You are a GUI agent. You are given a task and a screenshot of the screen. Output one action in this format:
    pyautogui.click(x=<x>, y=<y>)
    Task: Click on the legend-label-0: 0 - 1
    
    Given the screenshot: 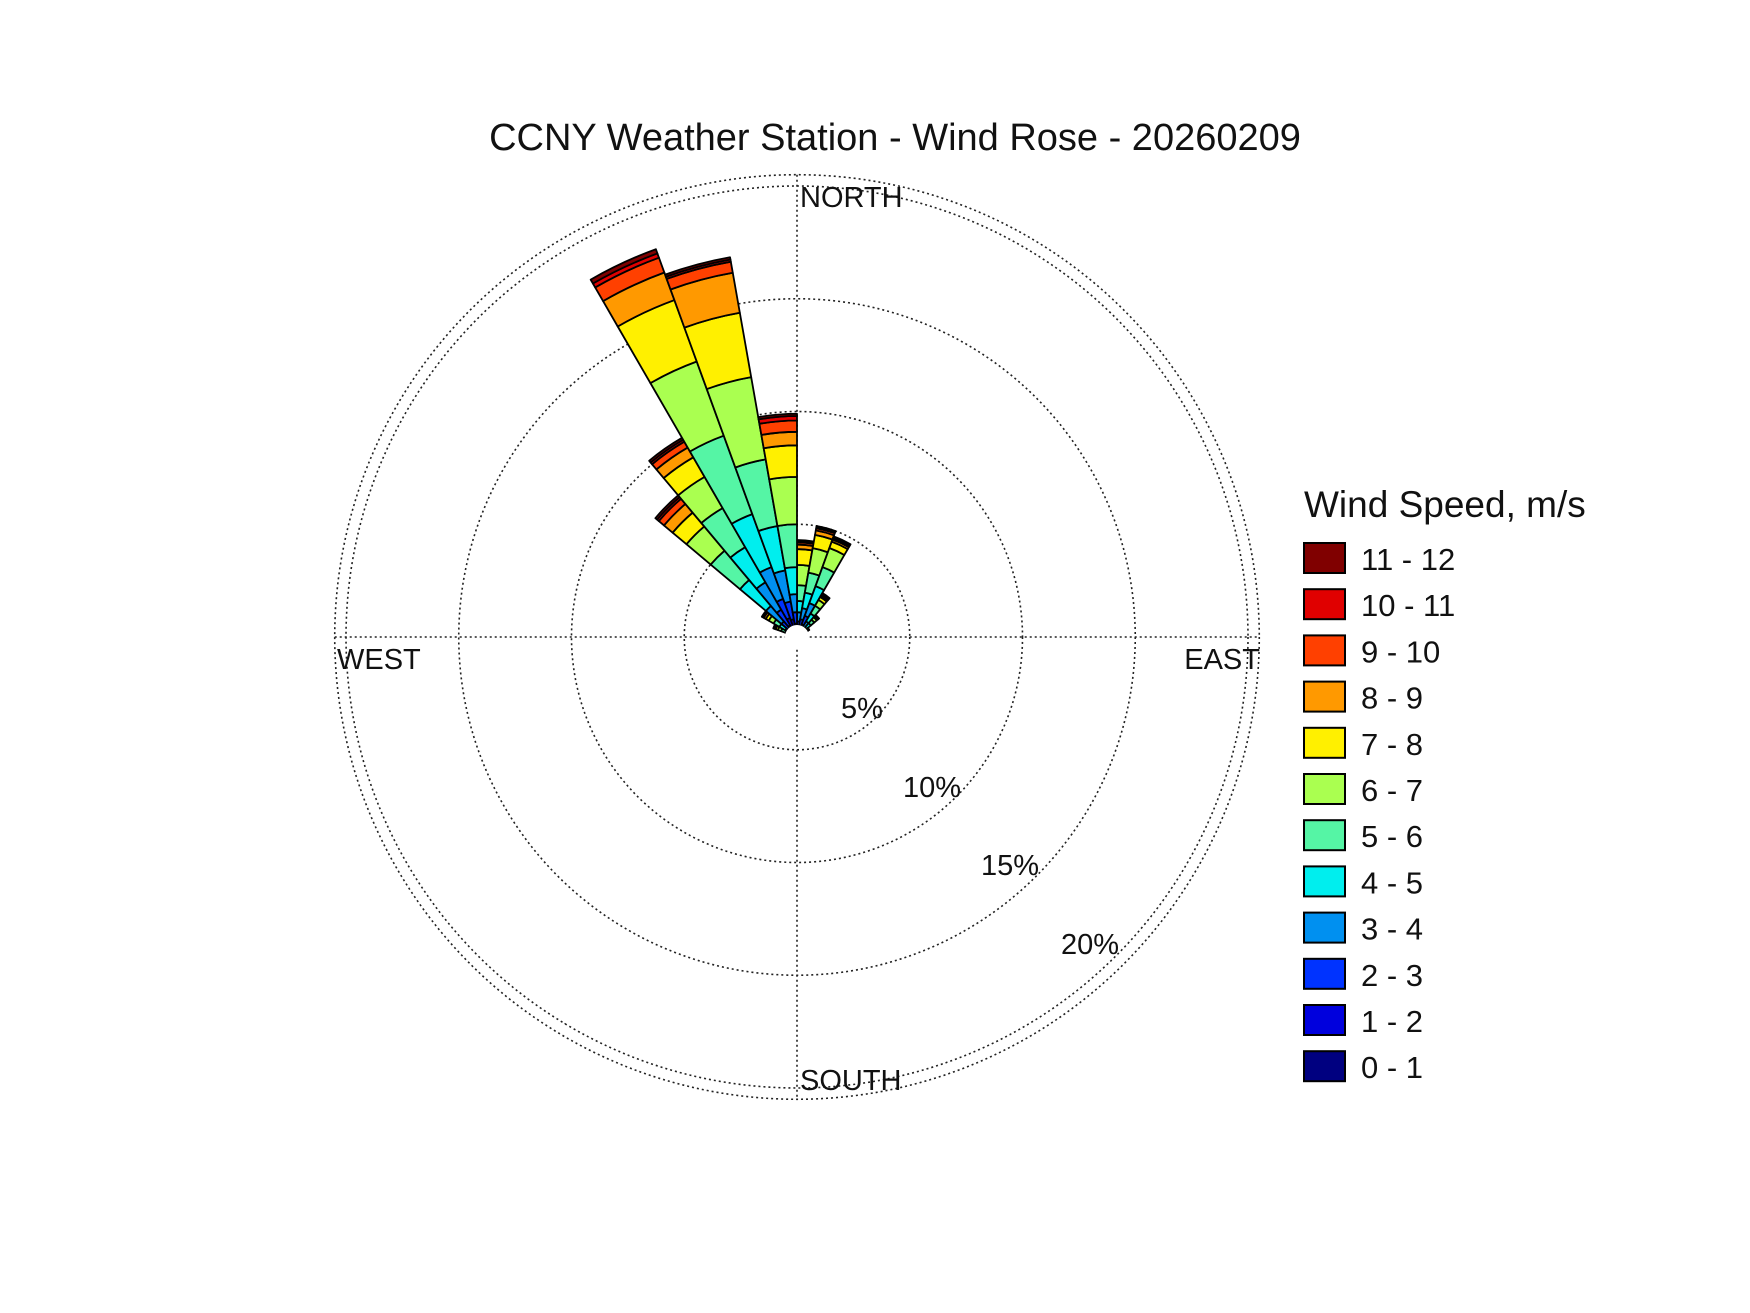 What is the action you would take?
    pyautogui.click(x=1392, y=1067)
    